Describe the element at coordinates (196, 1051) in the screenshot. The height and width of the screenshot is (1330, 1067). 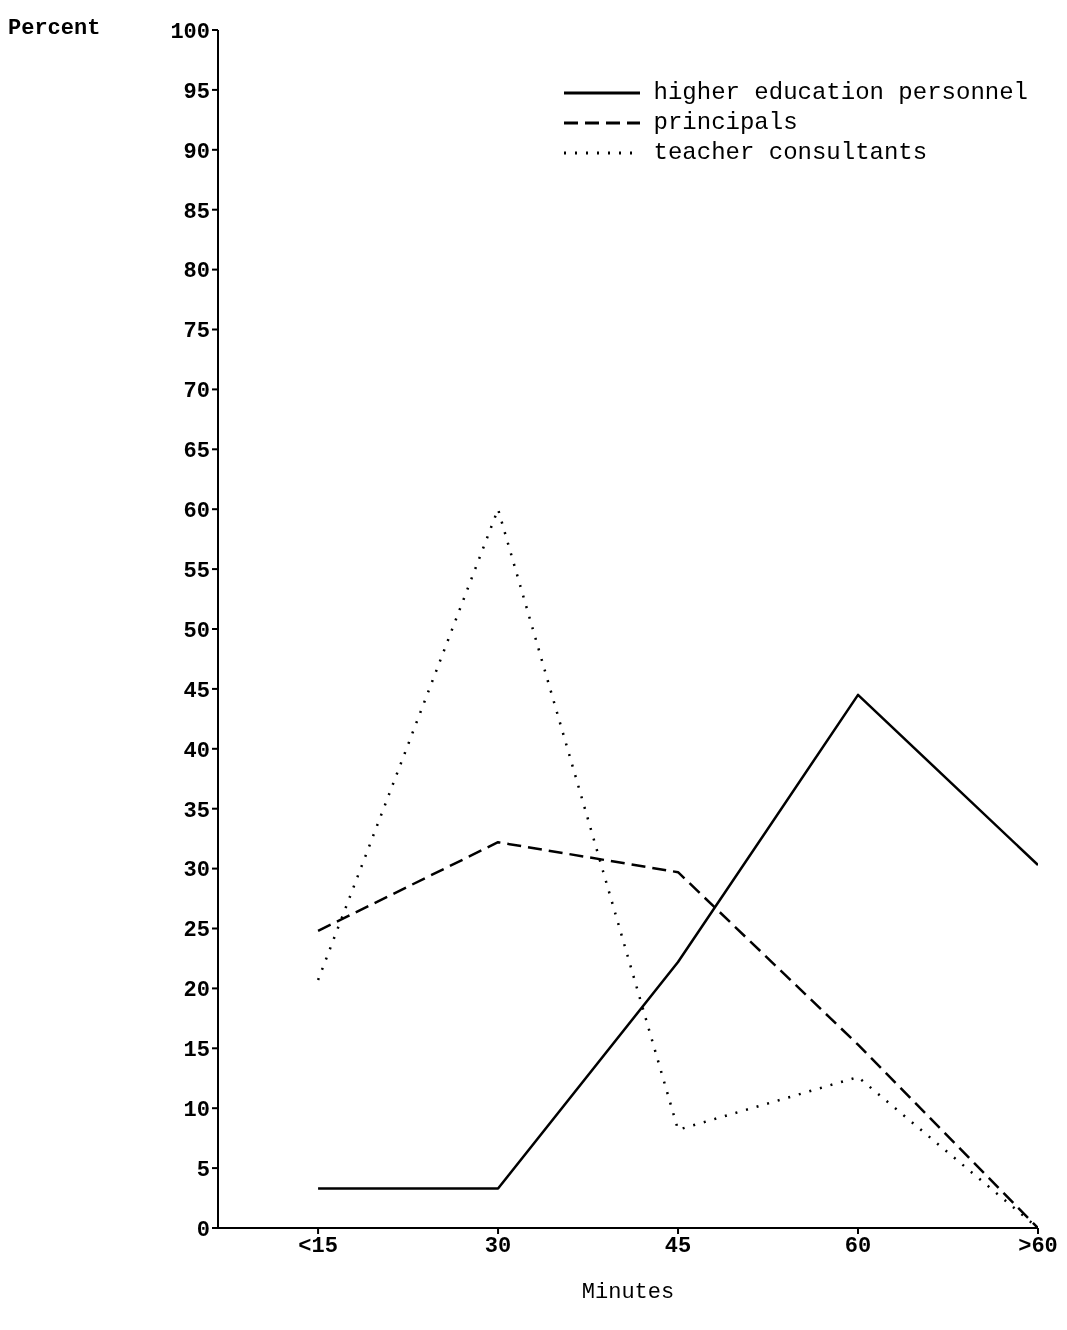
I see `y-tick-label: 15` at that location.